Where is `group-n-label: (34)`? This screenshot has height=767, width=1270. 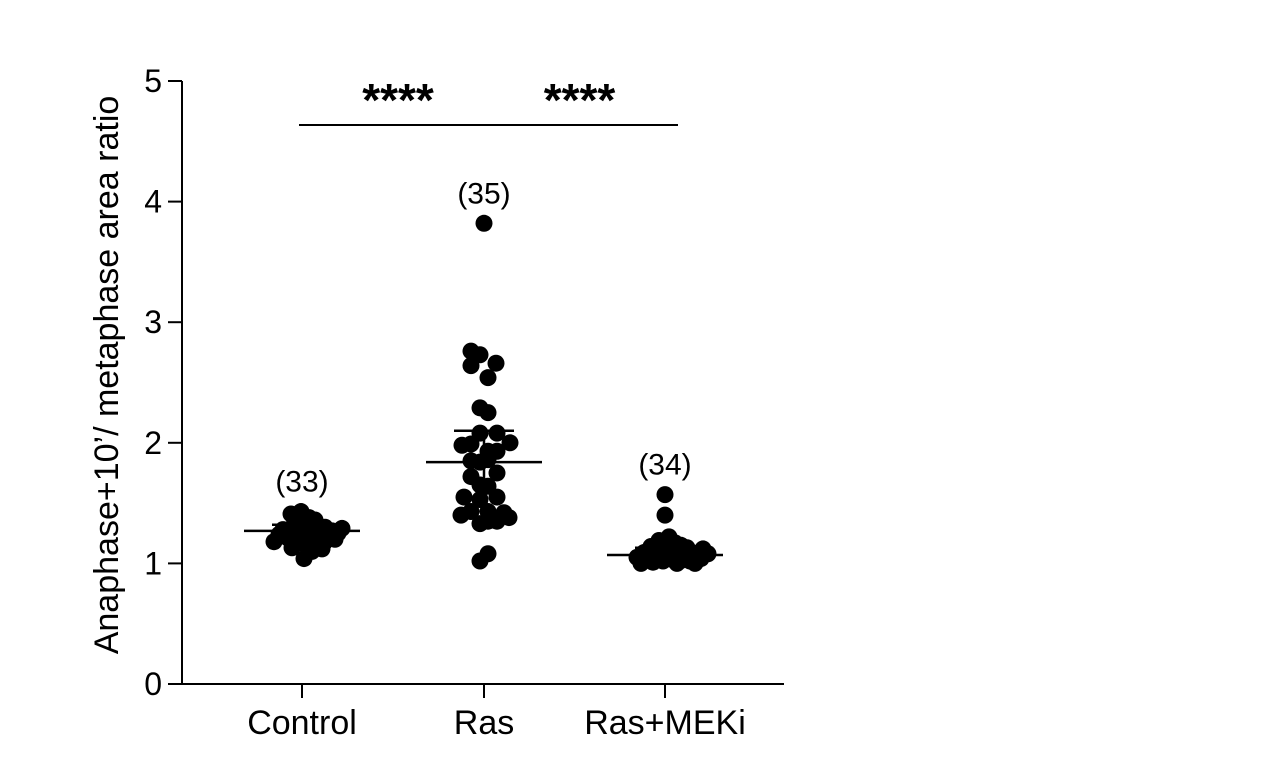 group-n-label: (34) is located at coordinates (664, 465).